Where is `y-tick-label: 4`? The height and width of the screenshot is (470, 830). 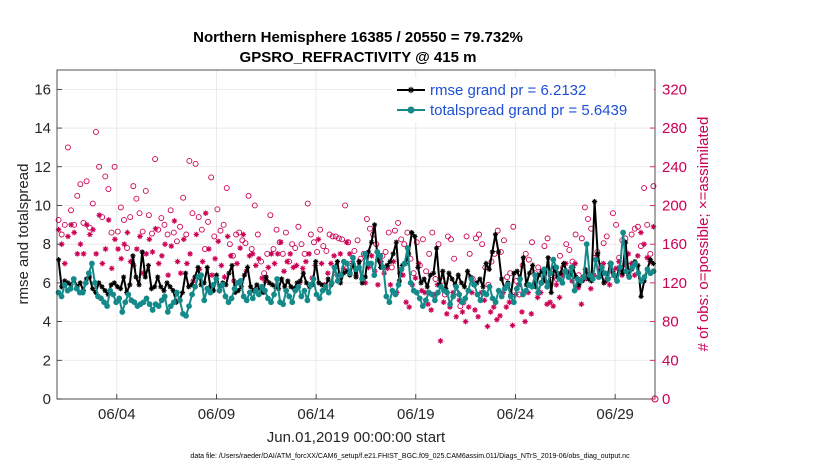 y-tick-label: 4 is located at coordinates (47, 322).